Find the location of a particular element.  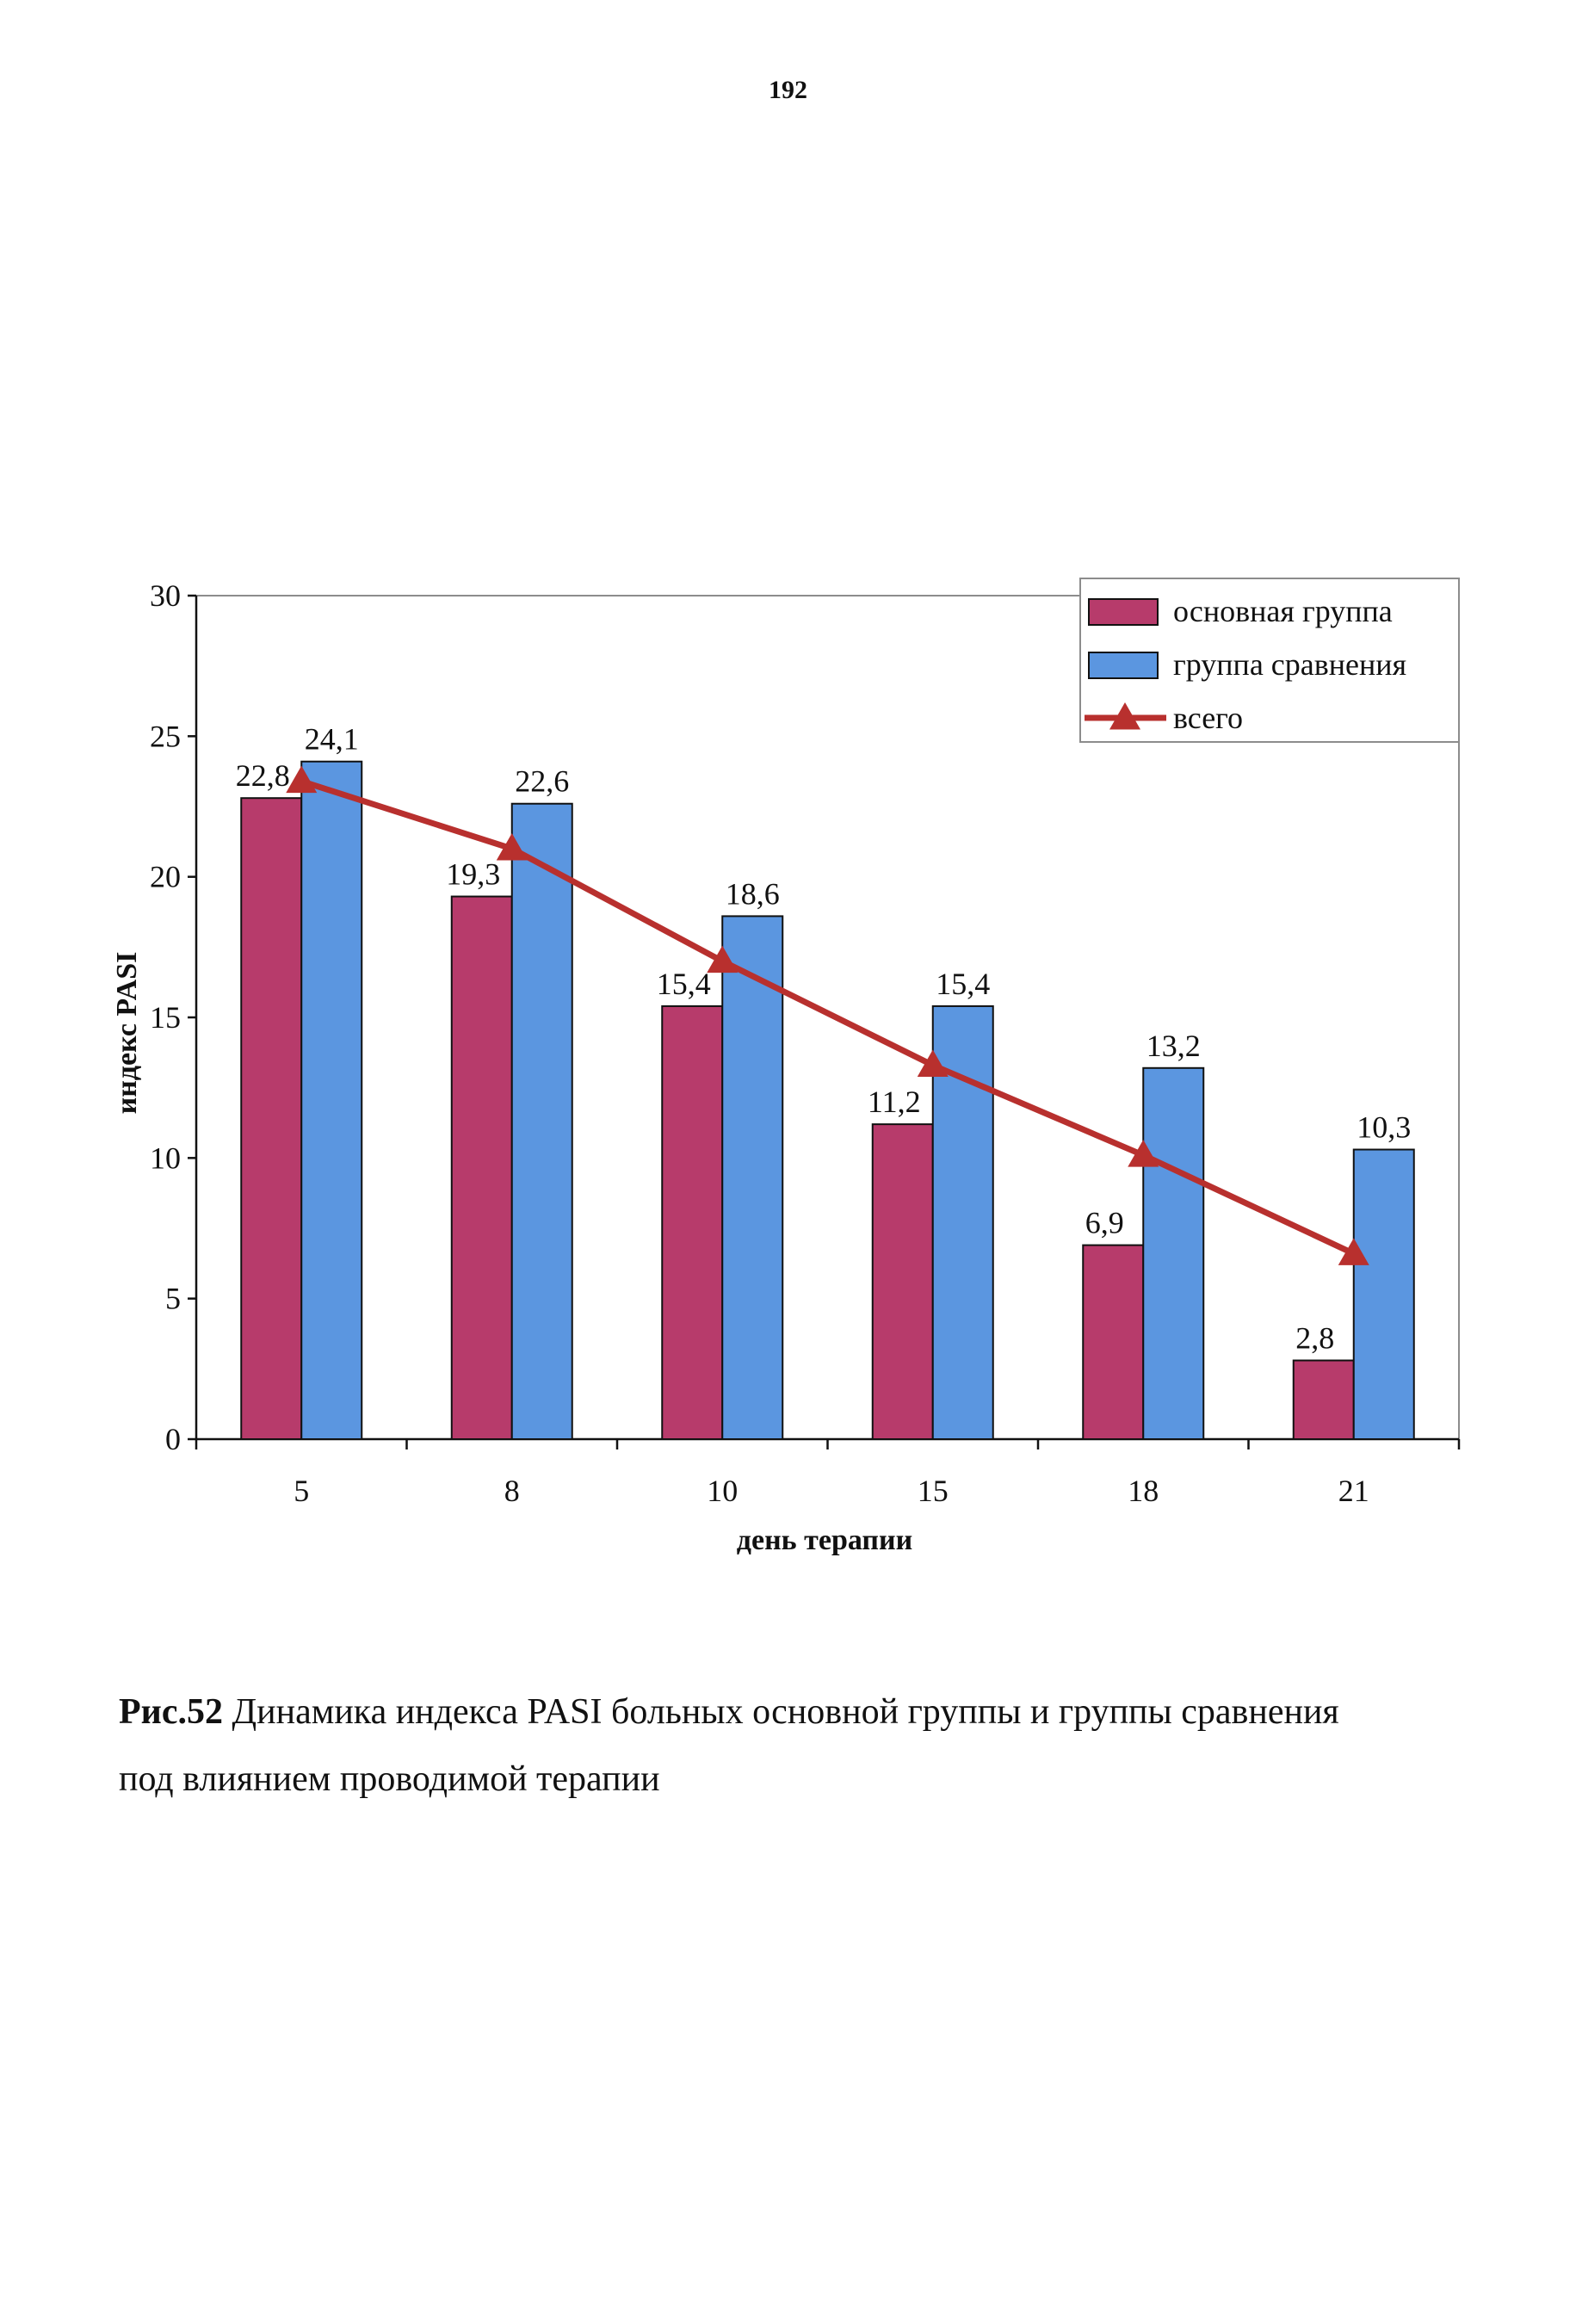

legend-label: всего is located at coordinates (1208, 718).